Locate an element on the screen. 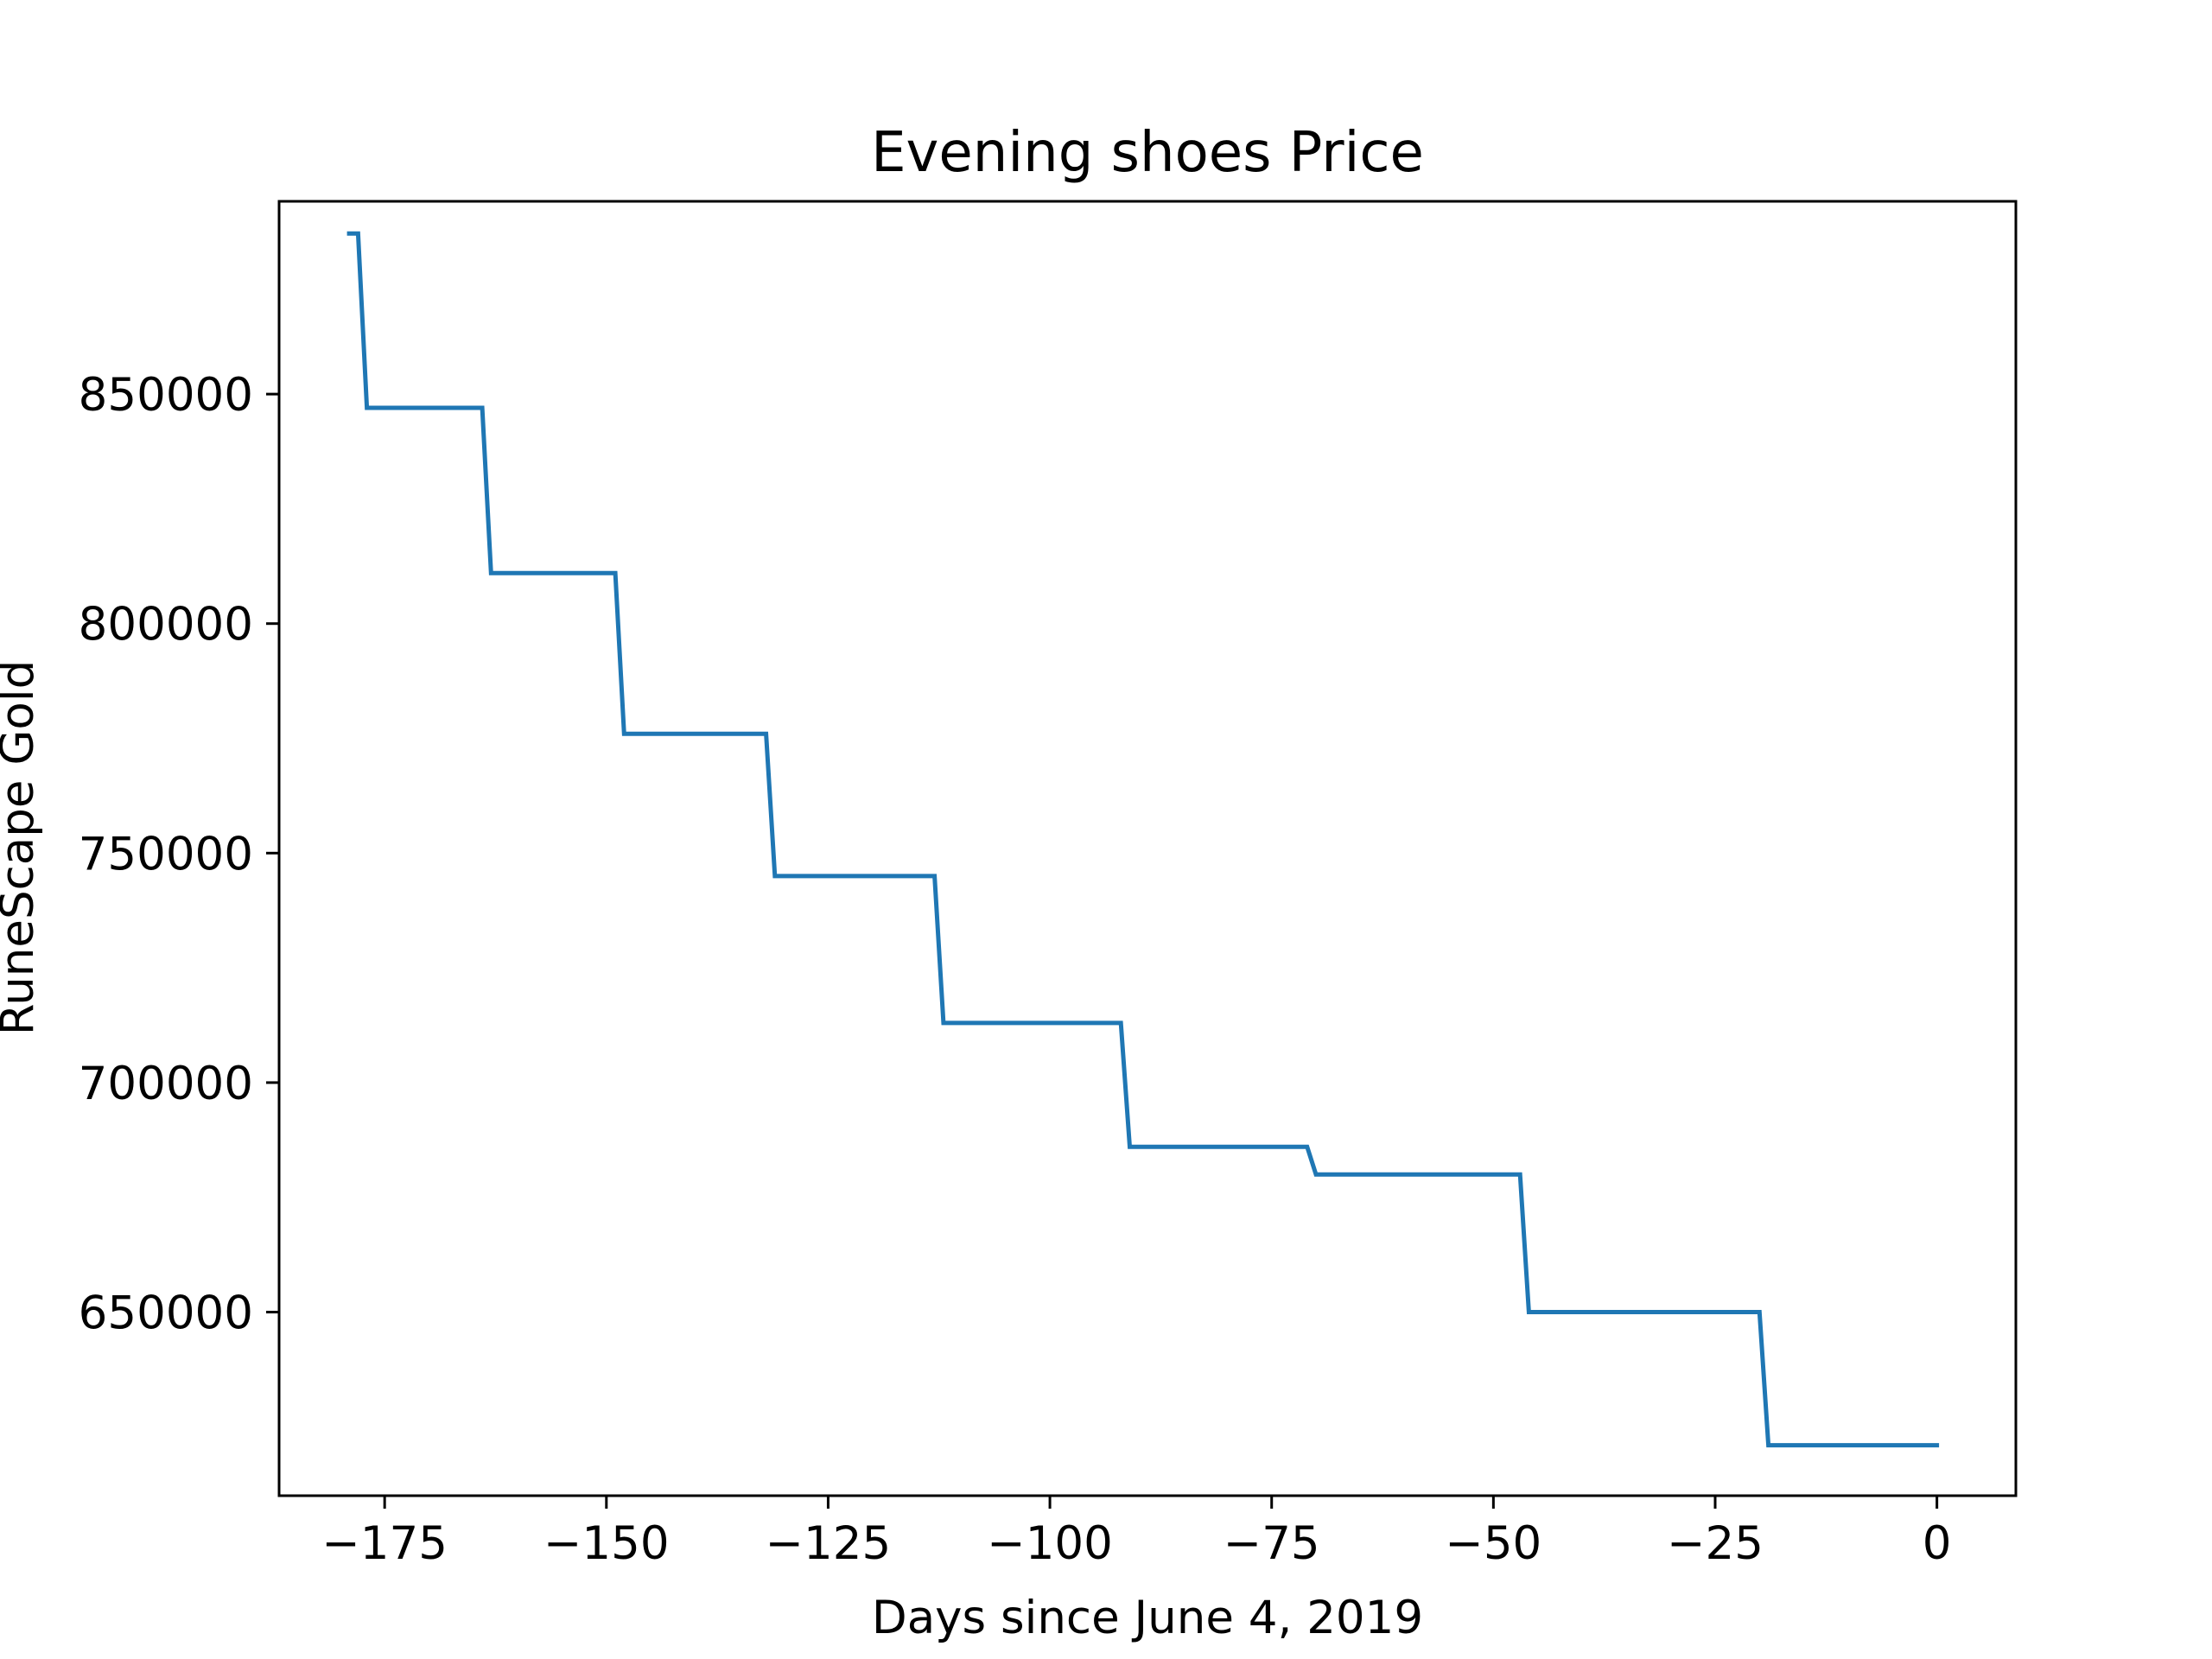 This screenshot has width=2212, height=1659. x-tick-label: −50 is located at coordinates (1493, 1543).